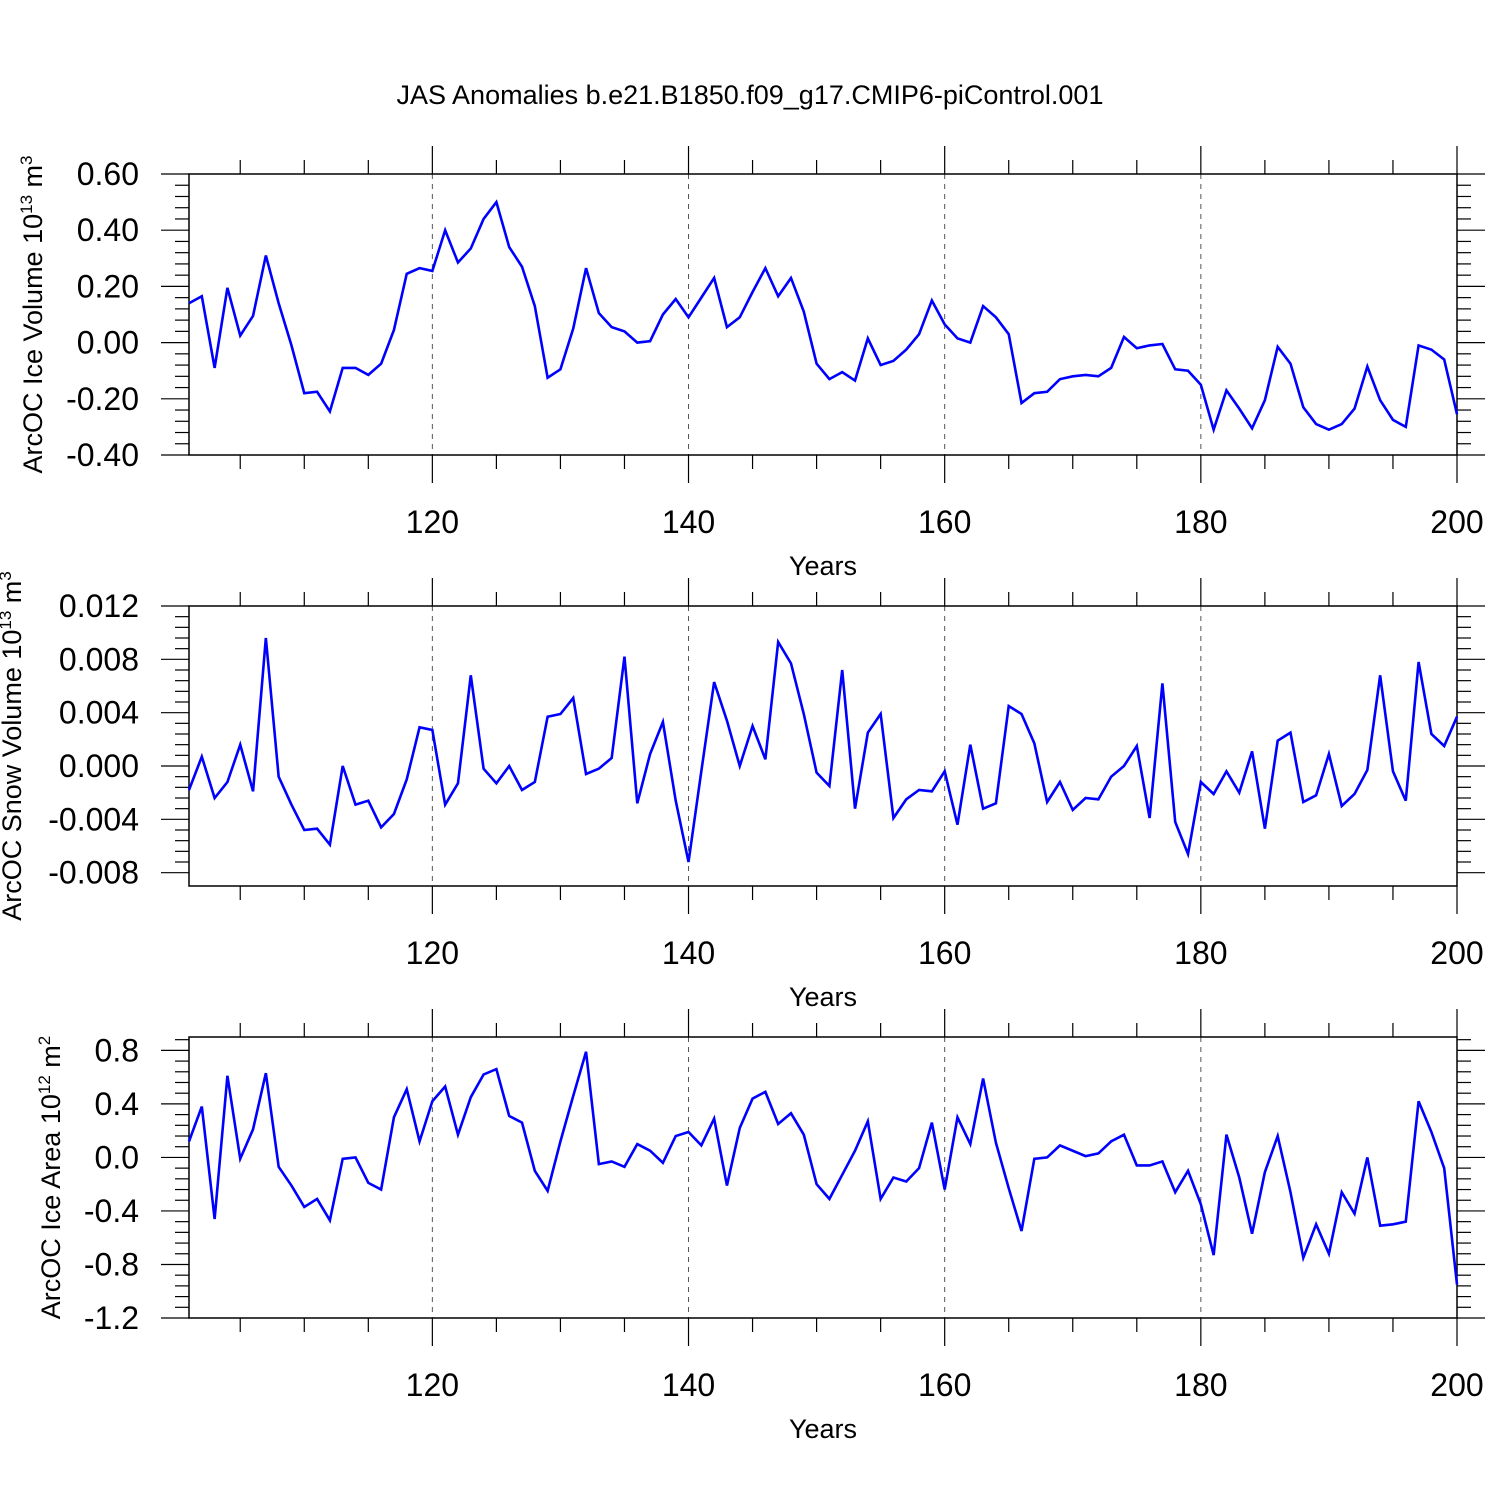 This screenshot has width=1500, height=1500. What do you see at coordinates (108, 343) in the screenshot?
I see `y-tick-label: 0.00` at bounding box center [108, 343].